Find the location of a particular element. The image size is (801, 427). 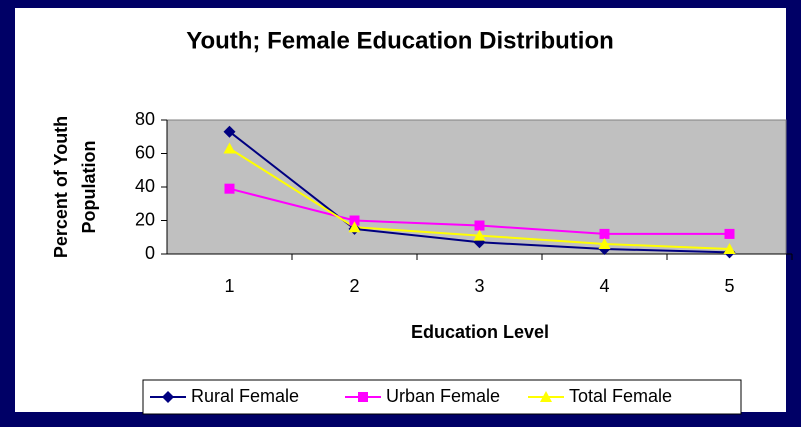

legend-label: Rural Female is located at coordinates (245, 396).